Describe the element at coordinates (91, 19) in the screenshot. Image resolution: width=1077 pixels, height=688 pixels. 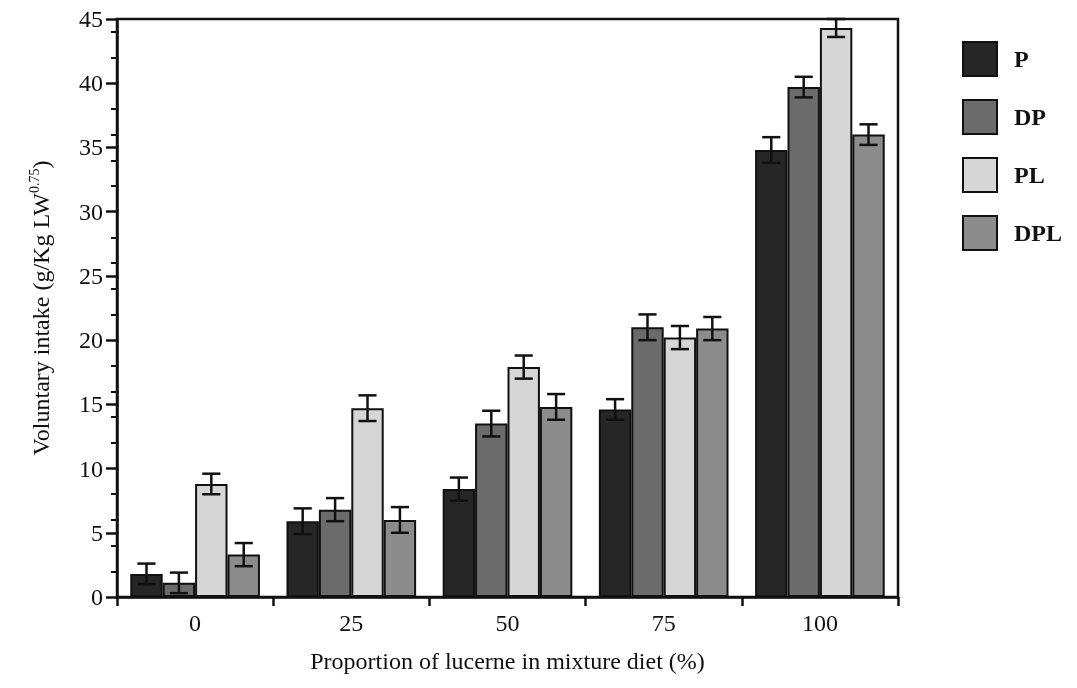
I see `y-tick-label: 45` at that location.